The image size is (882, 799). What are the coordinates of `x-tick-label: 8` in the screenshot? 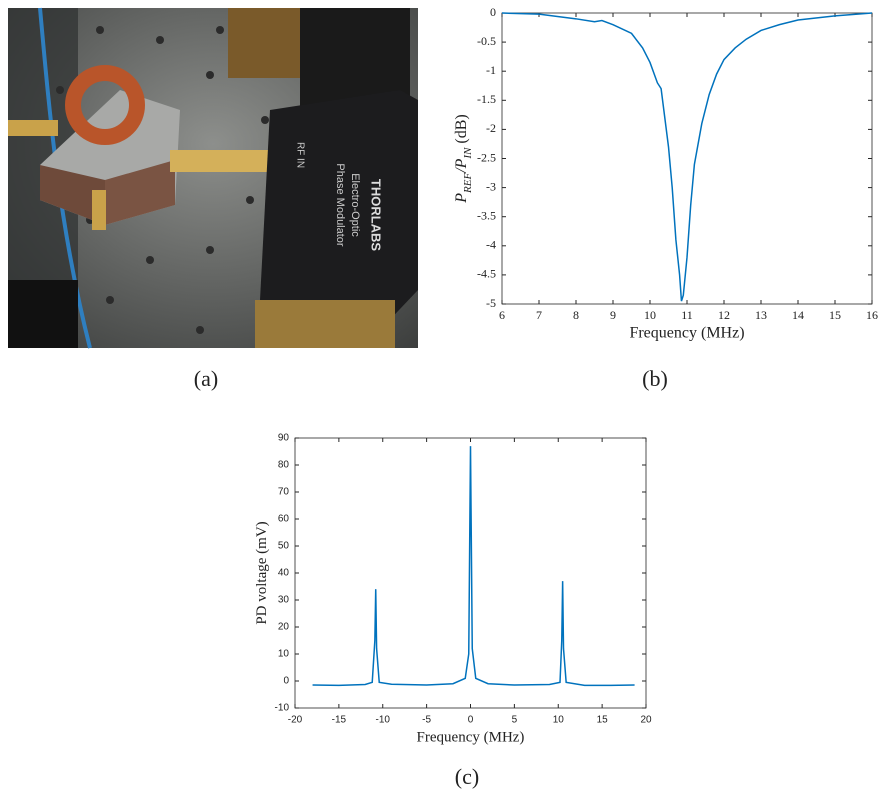 It's located at (576, 315).